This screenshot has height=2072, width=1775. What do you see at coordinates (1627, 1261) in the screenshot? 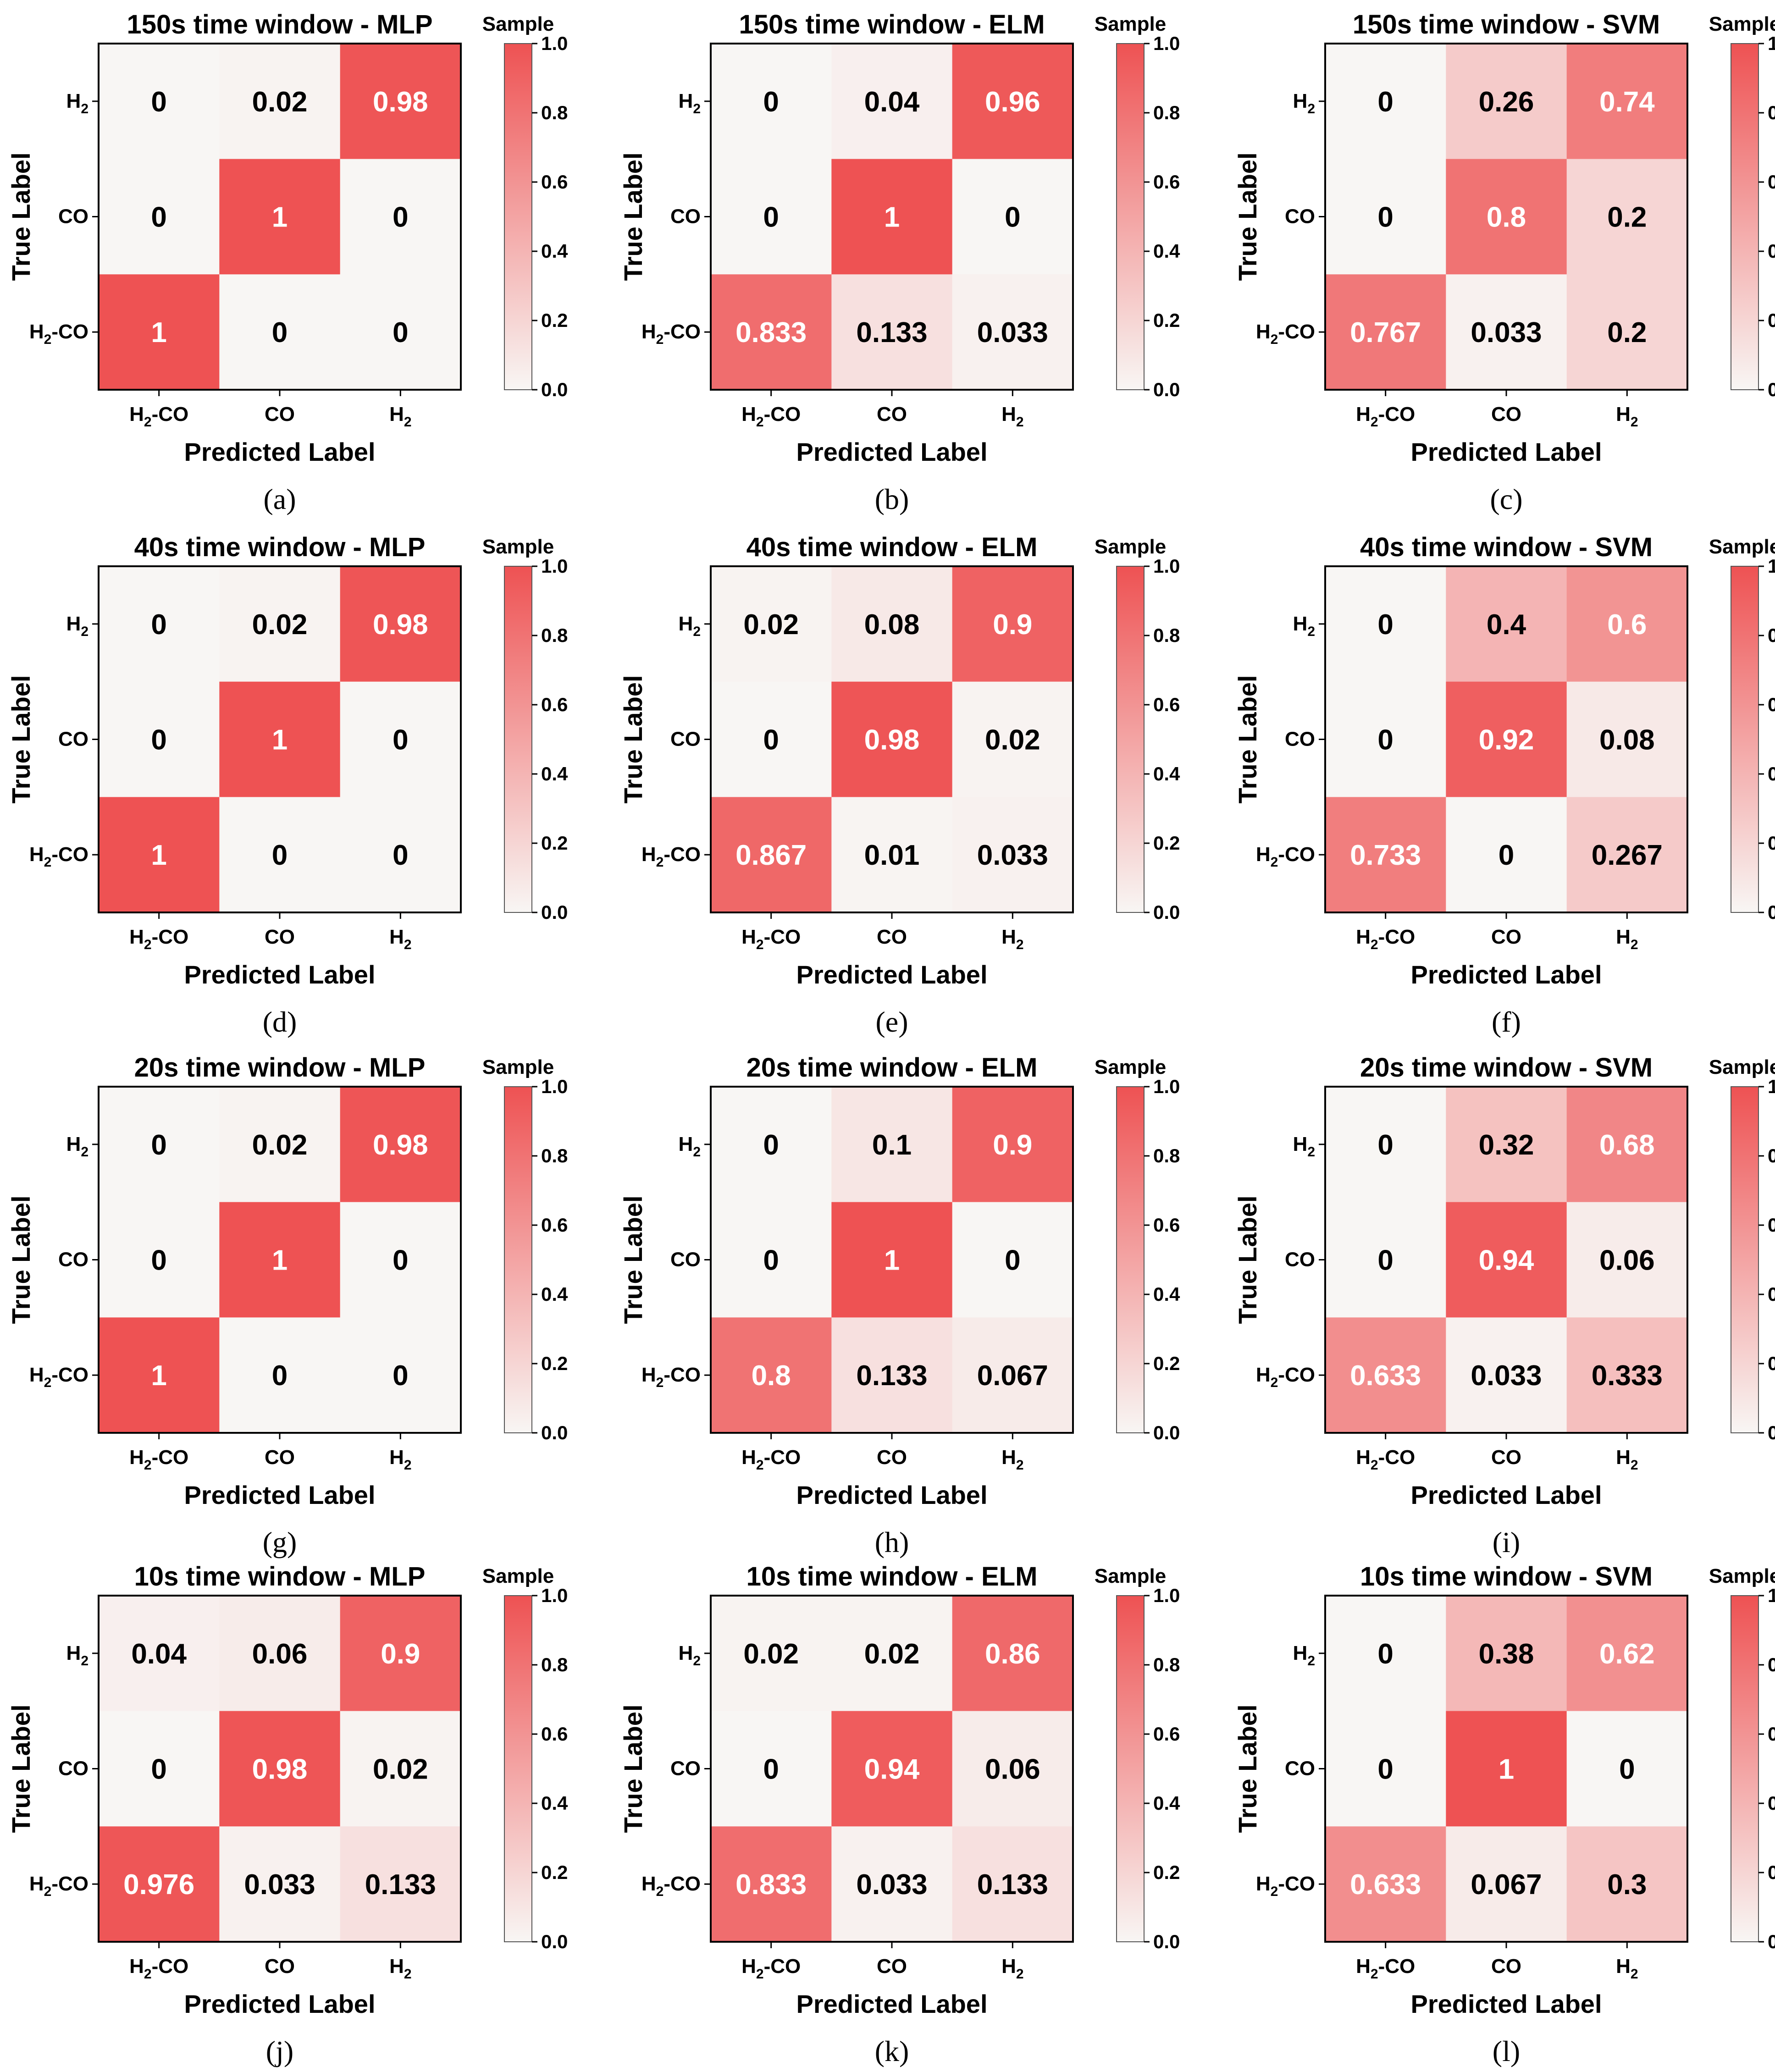
I see `cell-value: 0.06` at bounding box center [1627, 1261].